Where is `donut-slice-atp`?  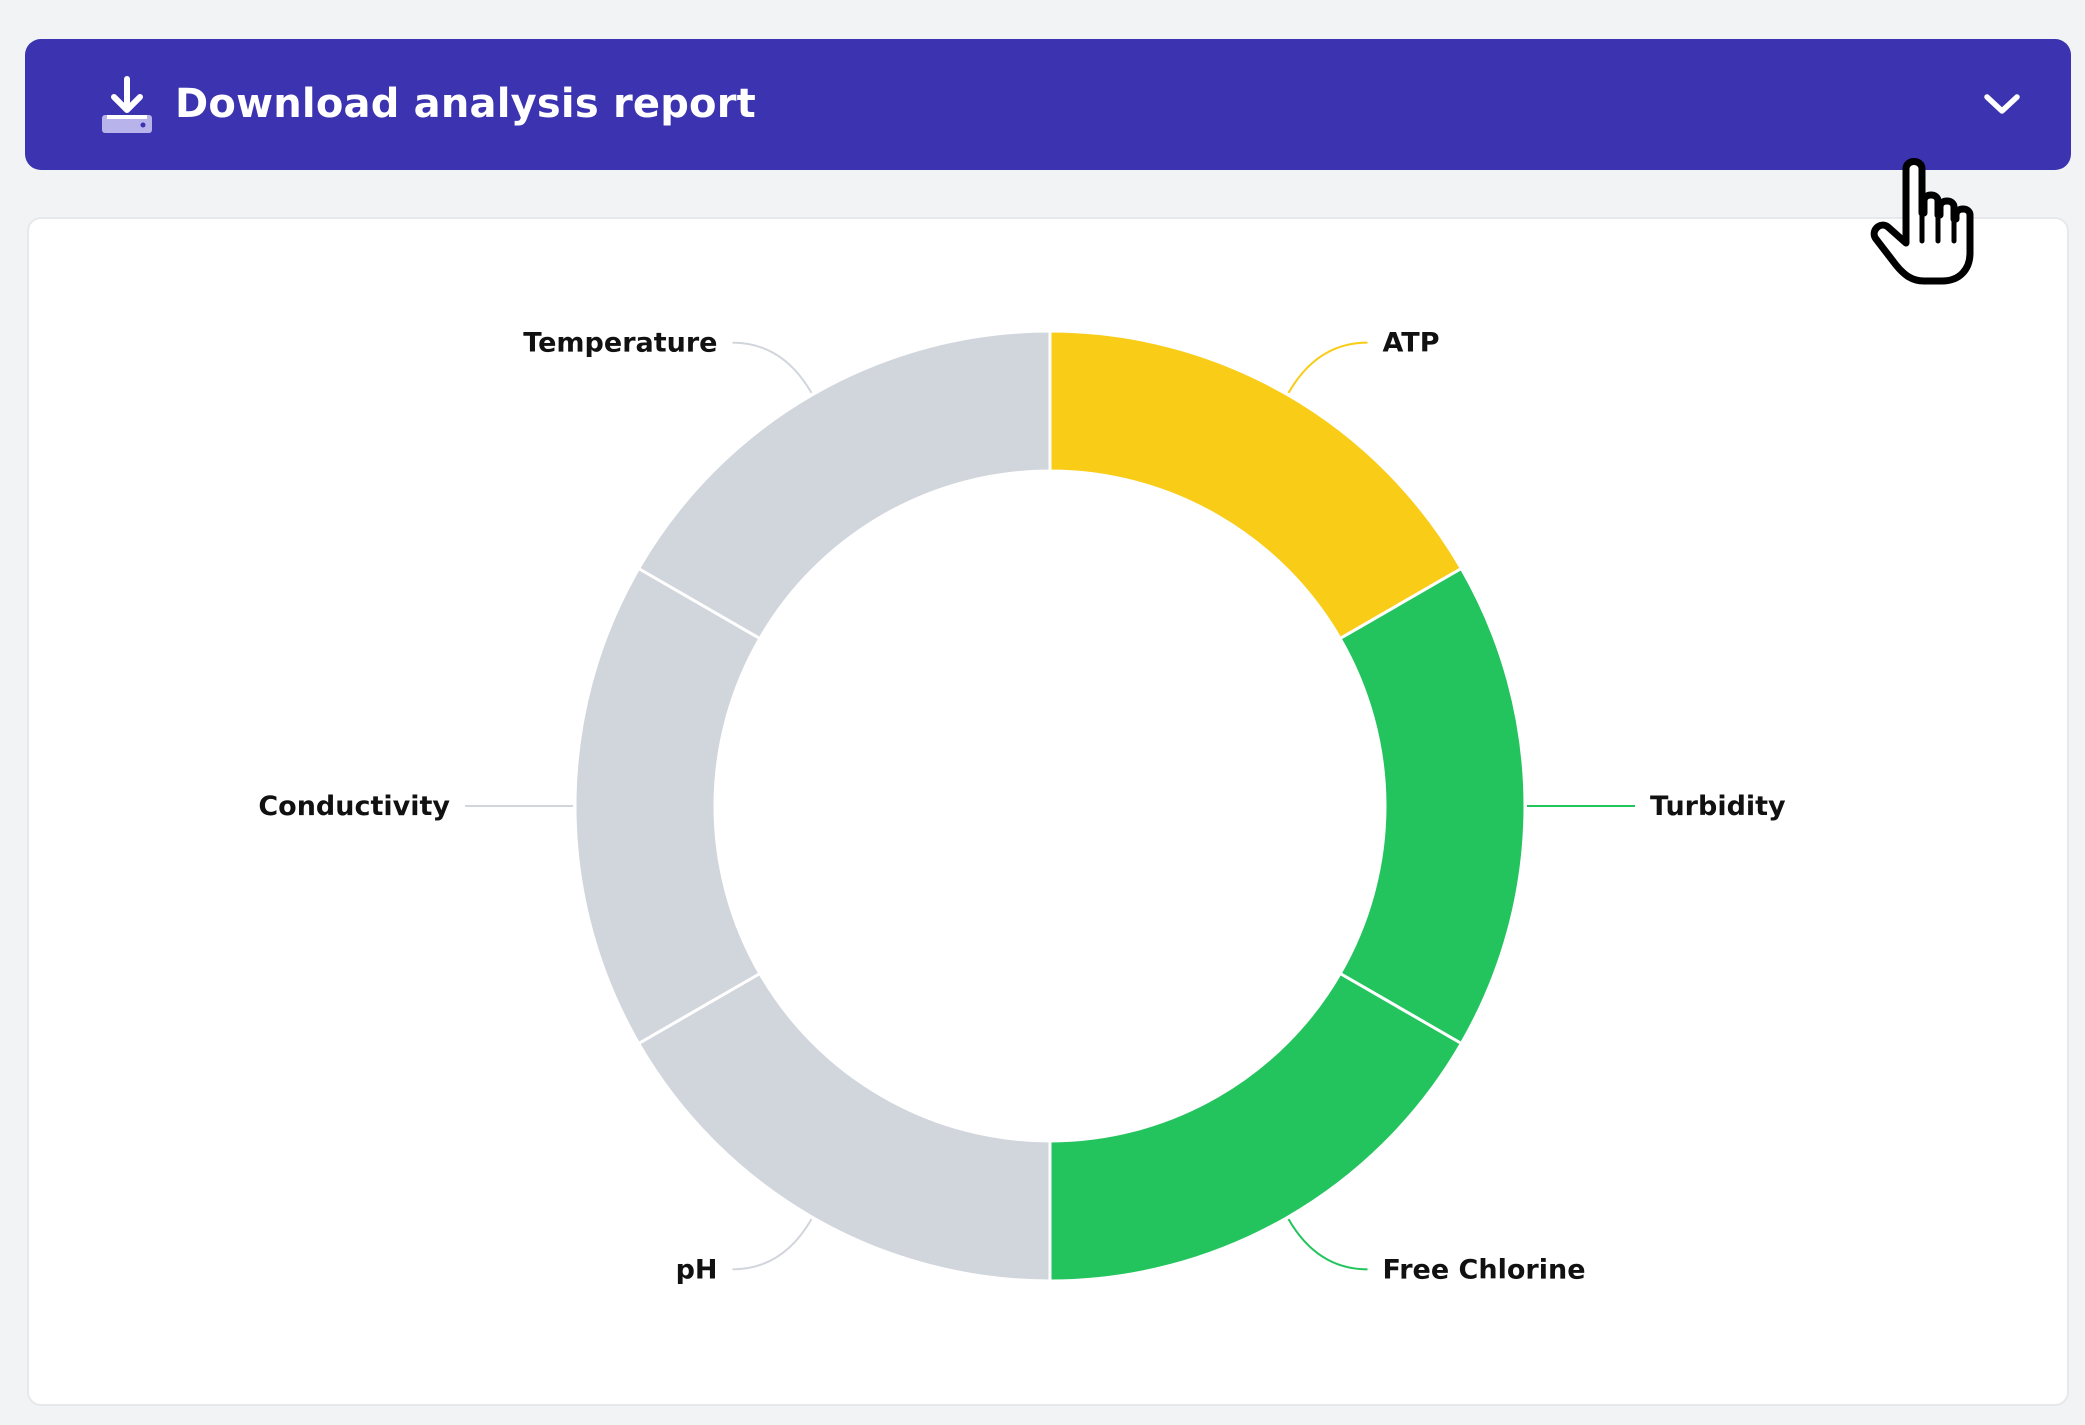 donut-slice-atp is located at coordinates (1256, 485).